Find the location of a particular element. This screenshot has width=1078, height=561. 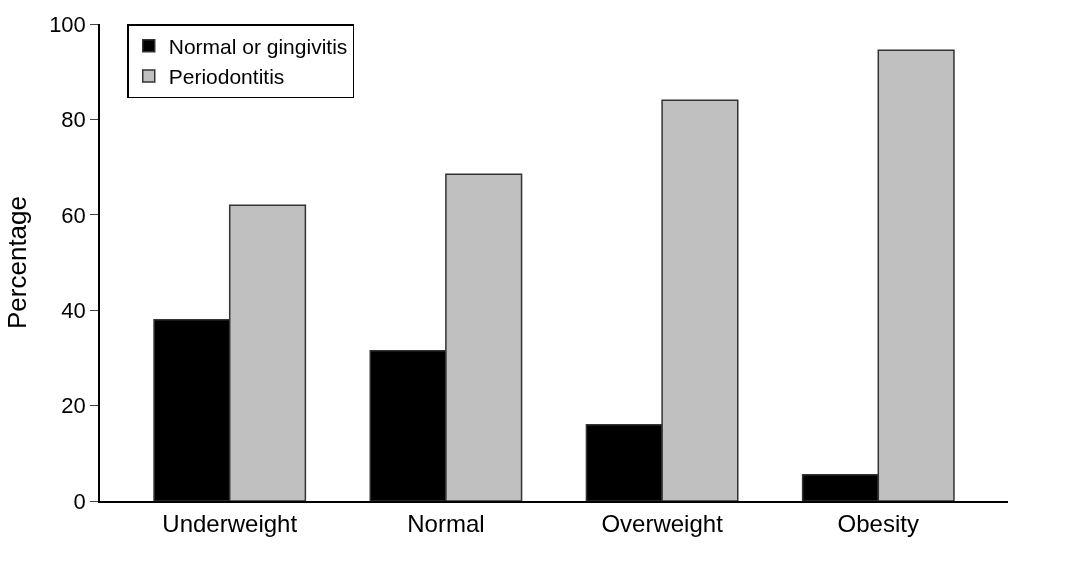

legend-label: Periodontitis is located at coordinates (226, 77).